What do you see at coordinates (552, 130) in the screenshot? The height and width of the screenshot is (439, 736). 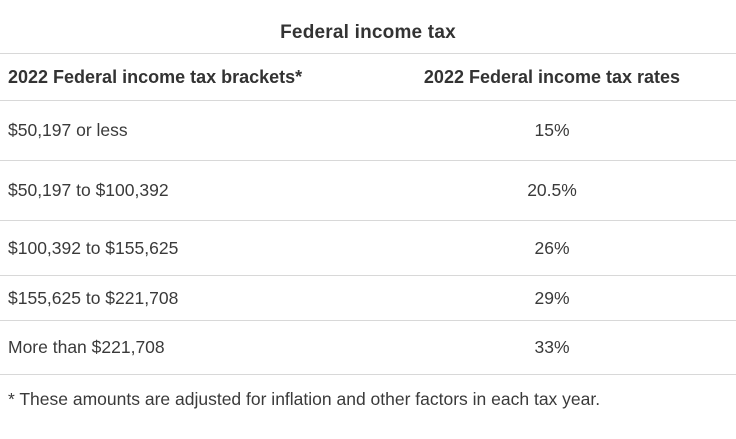 I see `rate-cell: 15%` at bounding box center [552, 130].